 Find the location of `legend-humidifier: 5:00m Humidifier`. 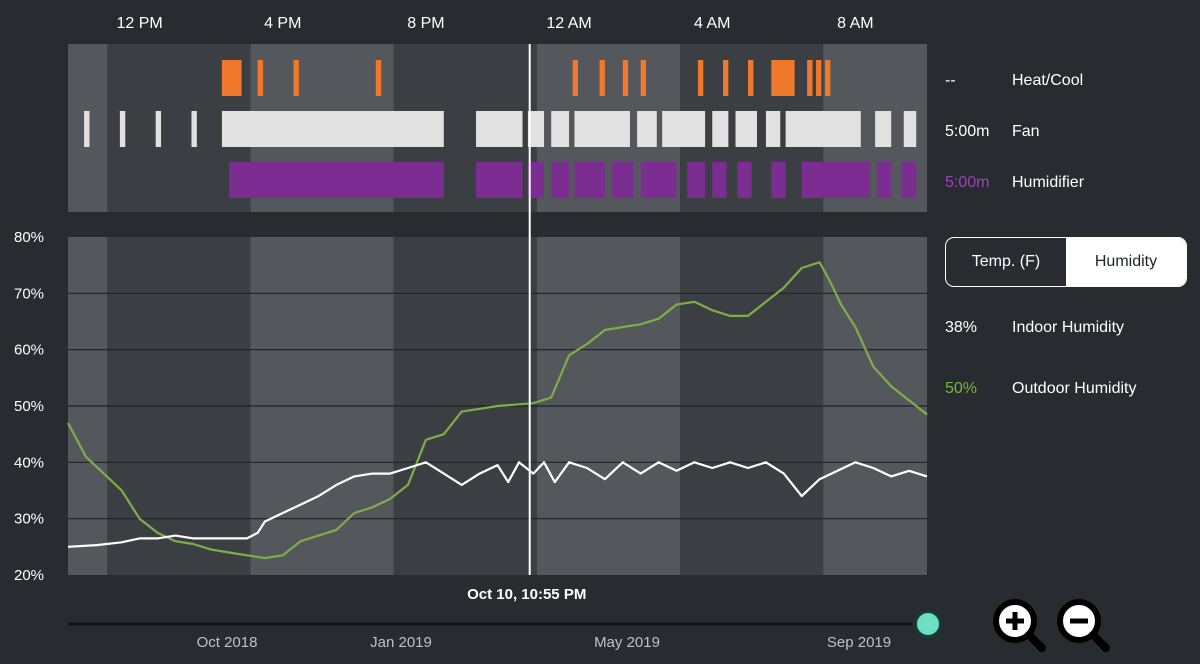

legend-humidifier: 5:00m Humidifier is located at coordinates (1014, 183).